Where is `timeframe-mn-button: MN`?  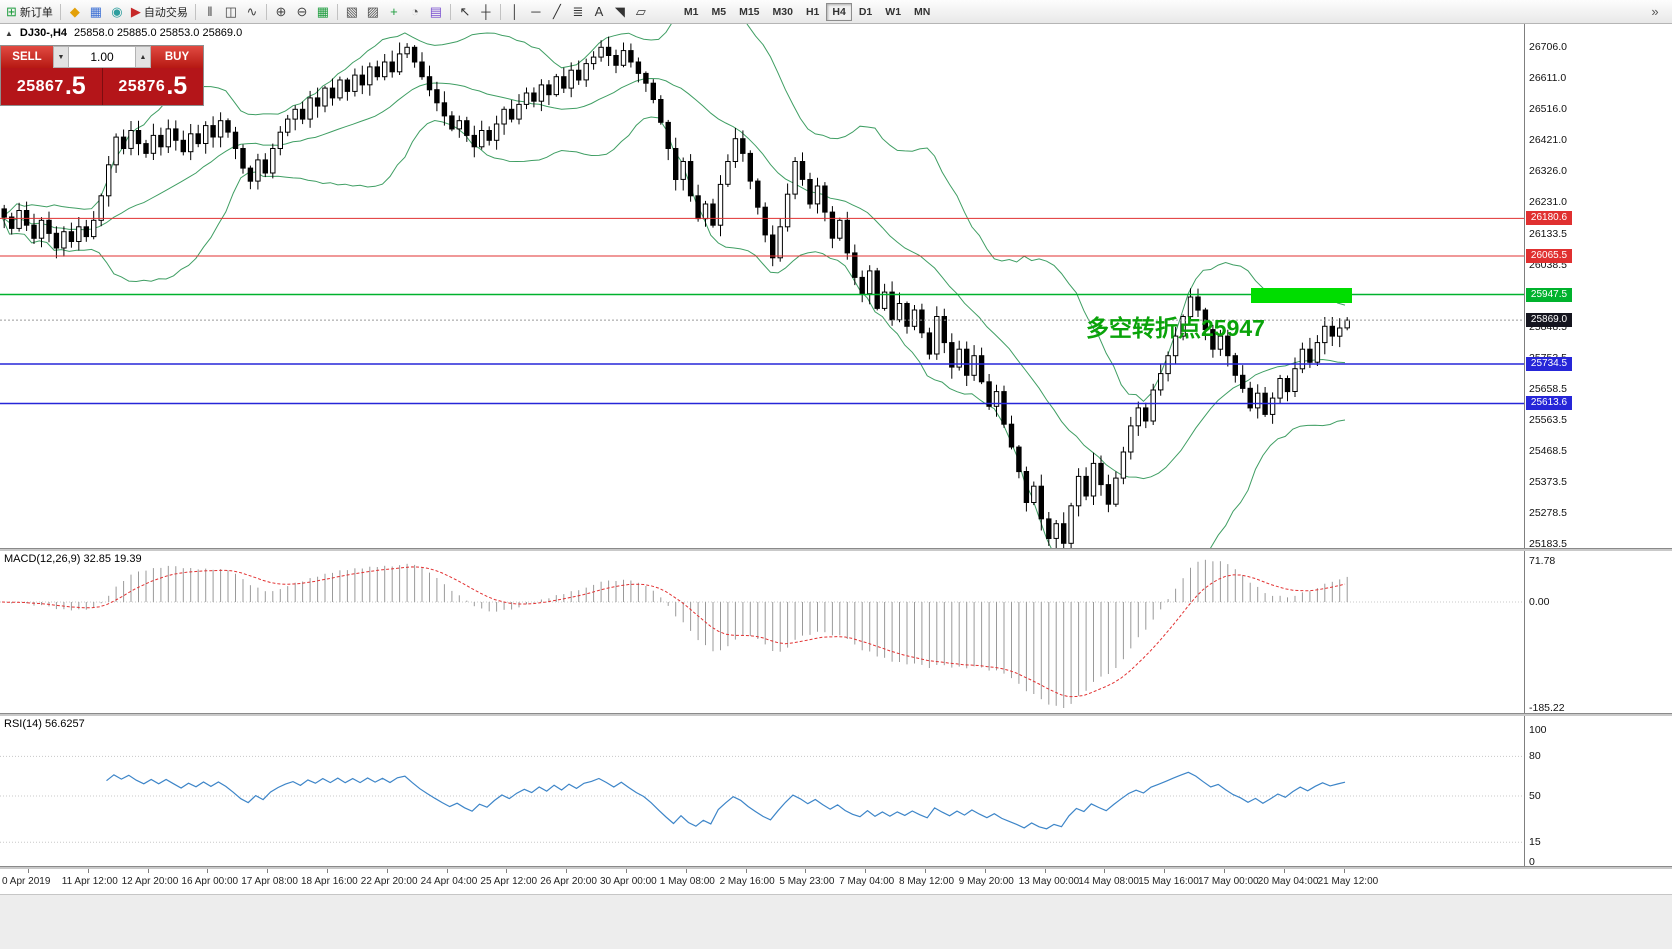 timeframe-mn-button: MN is located at coordinates (922, 11).